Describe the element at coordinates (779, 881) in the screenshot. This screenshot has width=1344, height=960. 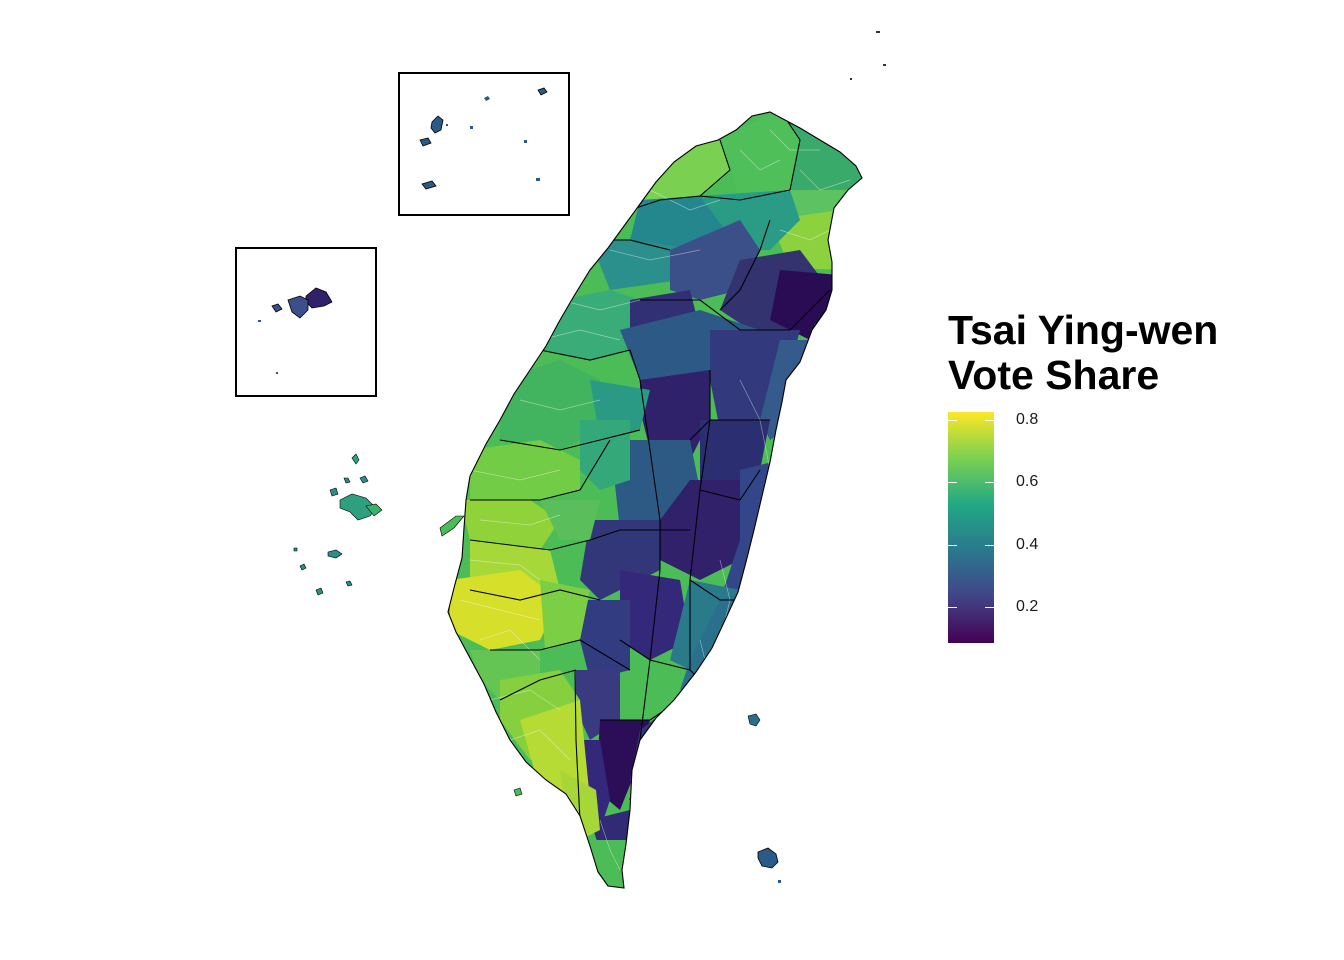
I see `island-lanyu-small` at that location.